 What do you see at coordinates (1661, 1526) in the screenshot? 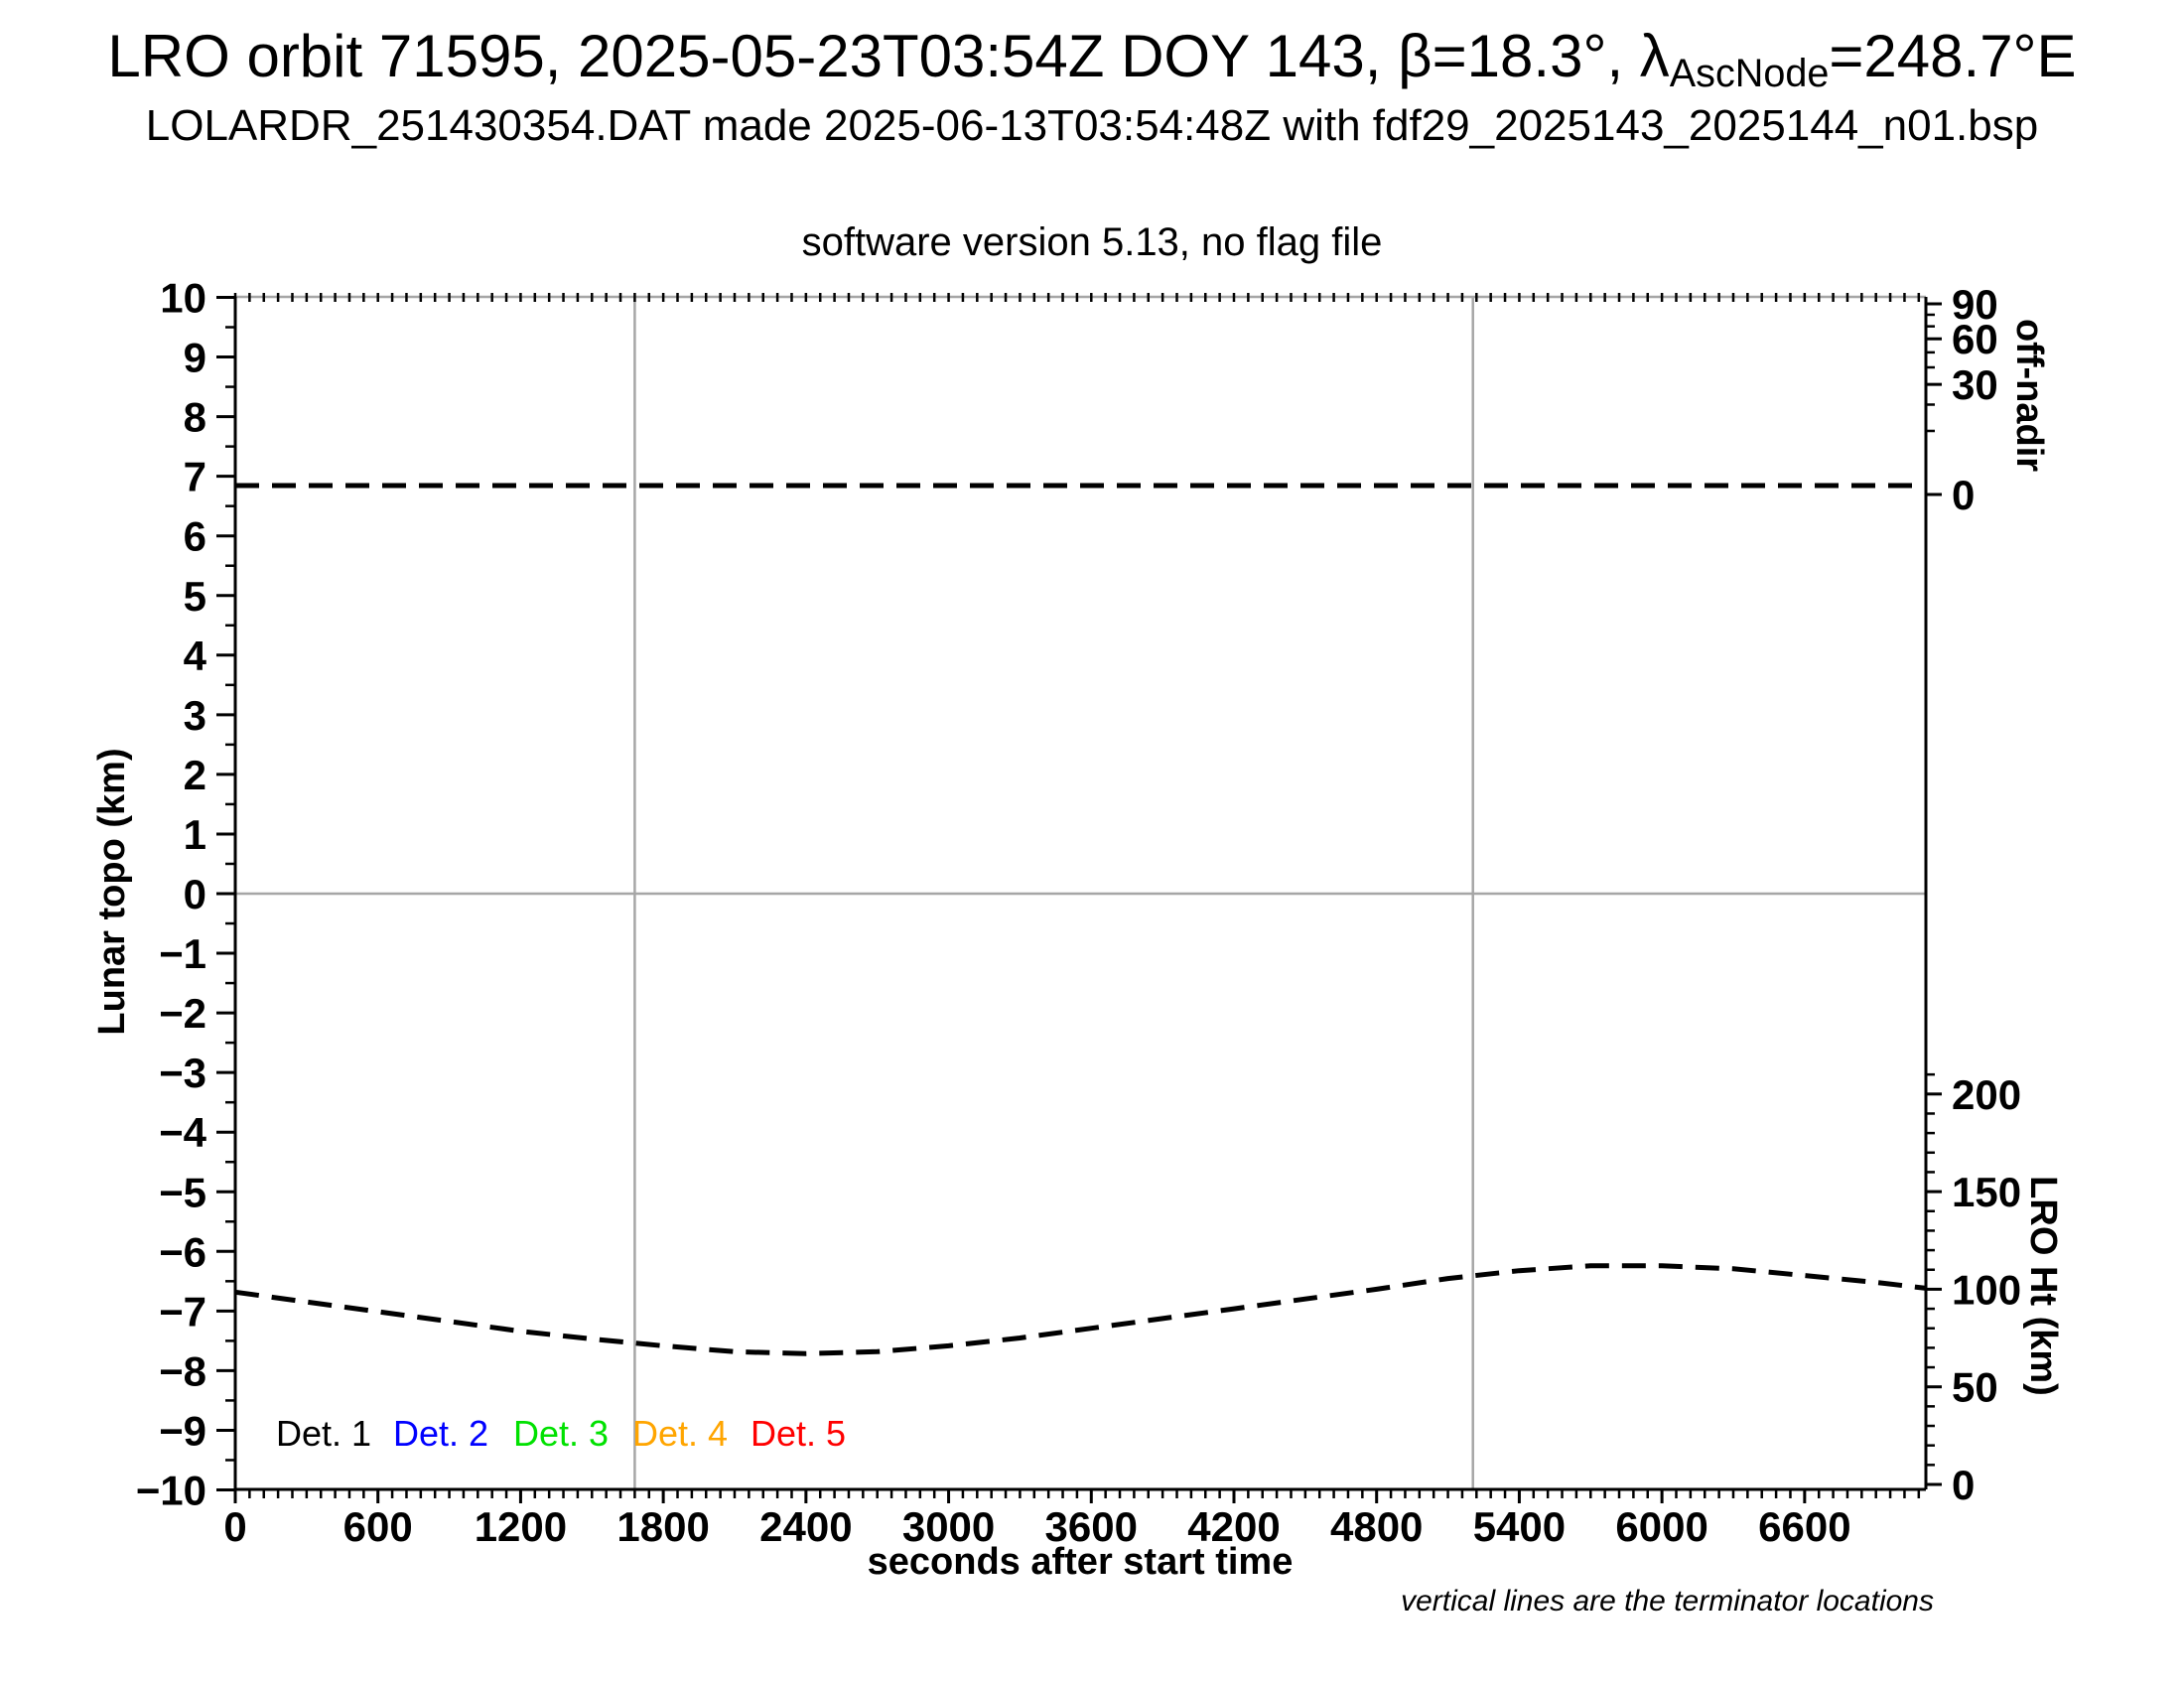
I see `x-tick-label: 6000` at bounding box center [1661, 1526].